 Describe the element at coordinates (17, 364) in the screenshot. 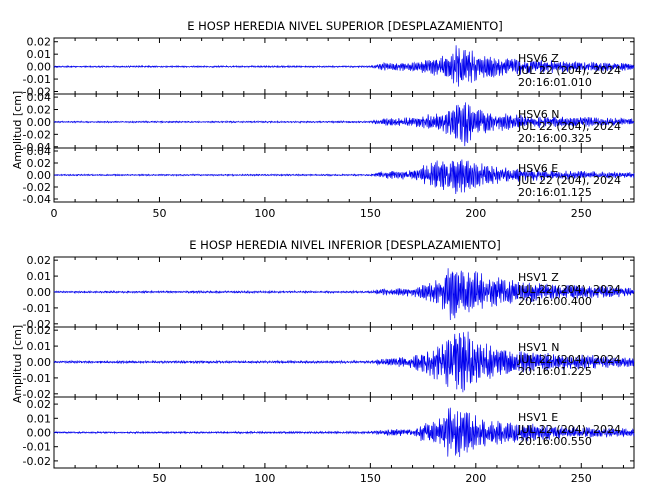

I see `y-axis-label-inferior: Amplitud [cm]` at that location.